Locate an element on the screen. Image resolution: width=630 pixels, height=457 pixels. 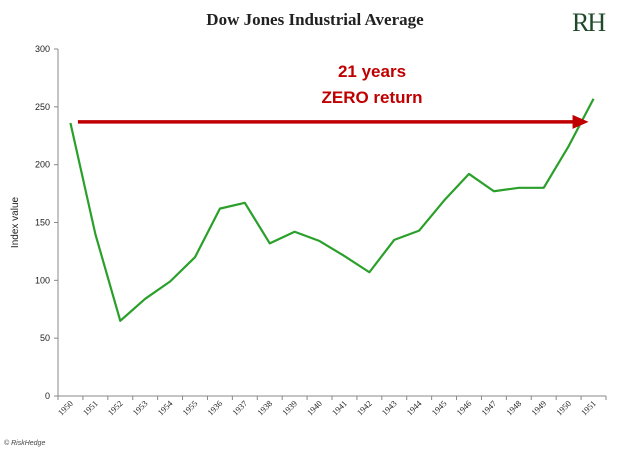
annotation-line-1: 21 years is located at coordinates (372, 71).